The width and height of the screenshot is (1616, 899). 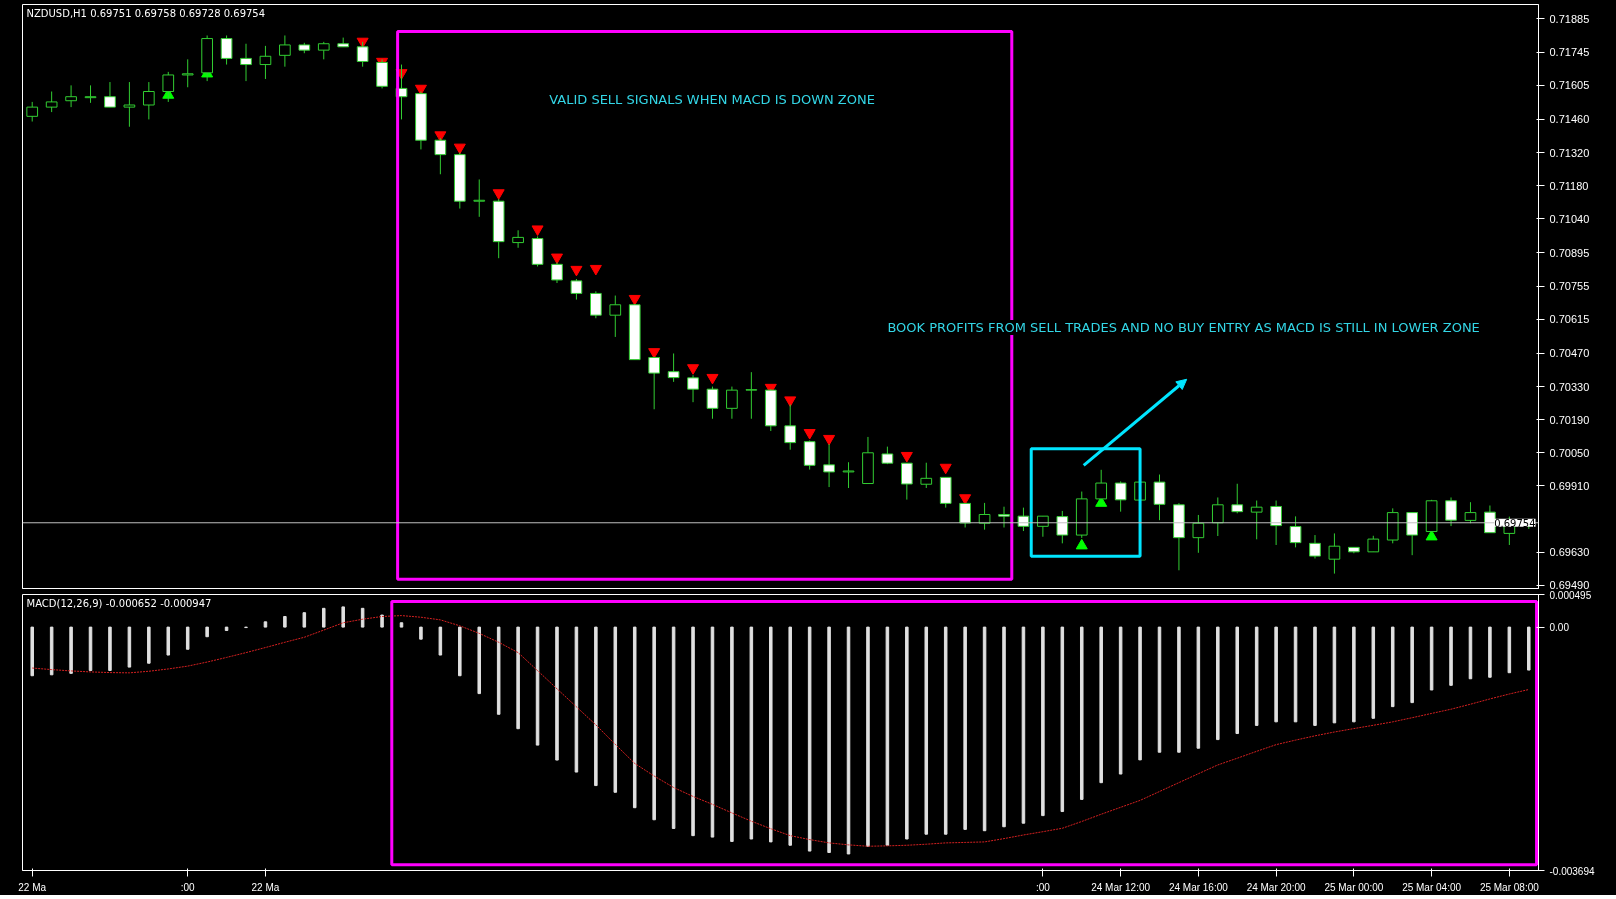 What do you see at coordinates (1569, 119) in the screenshot?
I see `y-tick-label: 0.71460` at bounding box center [1569, 119].